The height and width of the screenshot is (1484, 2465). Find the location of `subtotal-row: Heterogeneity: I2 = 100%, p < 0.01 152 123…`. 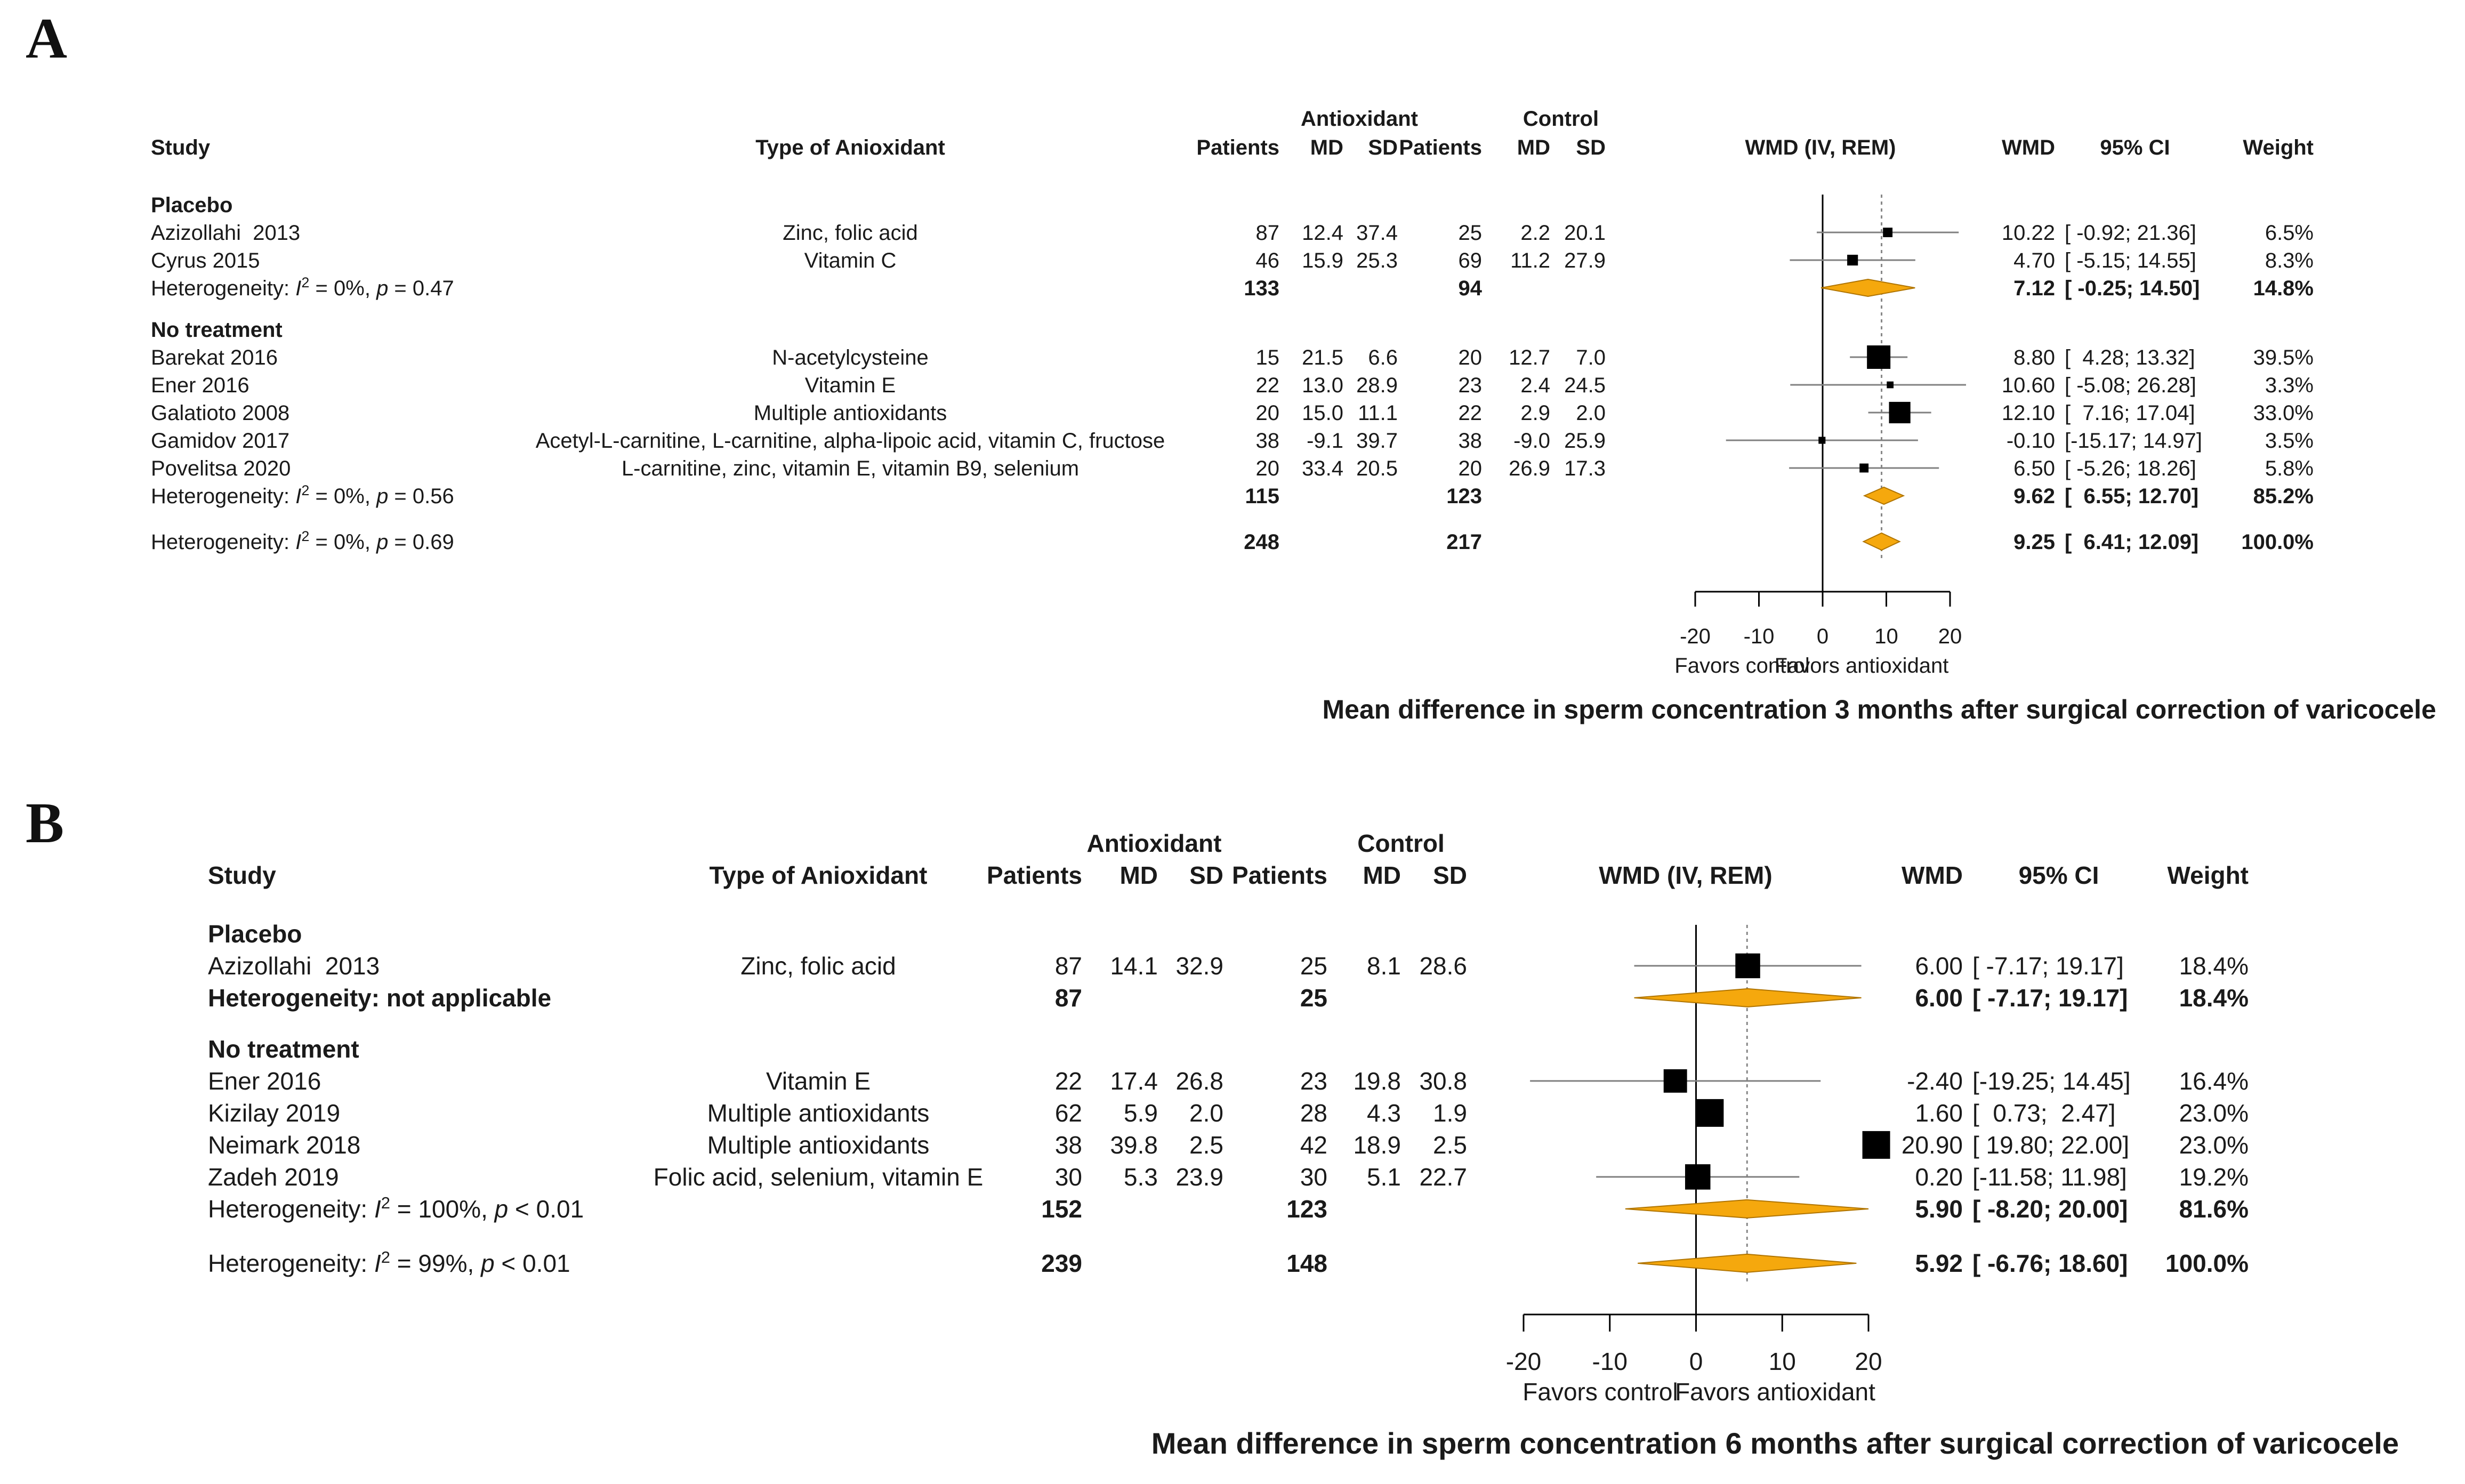

subtotal-row: Heterogeneity: I2 = 100%, p < 0.01 152 123… is located at coordinates (1228, 1208).